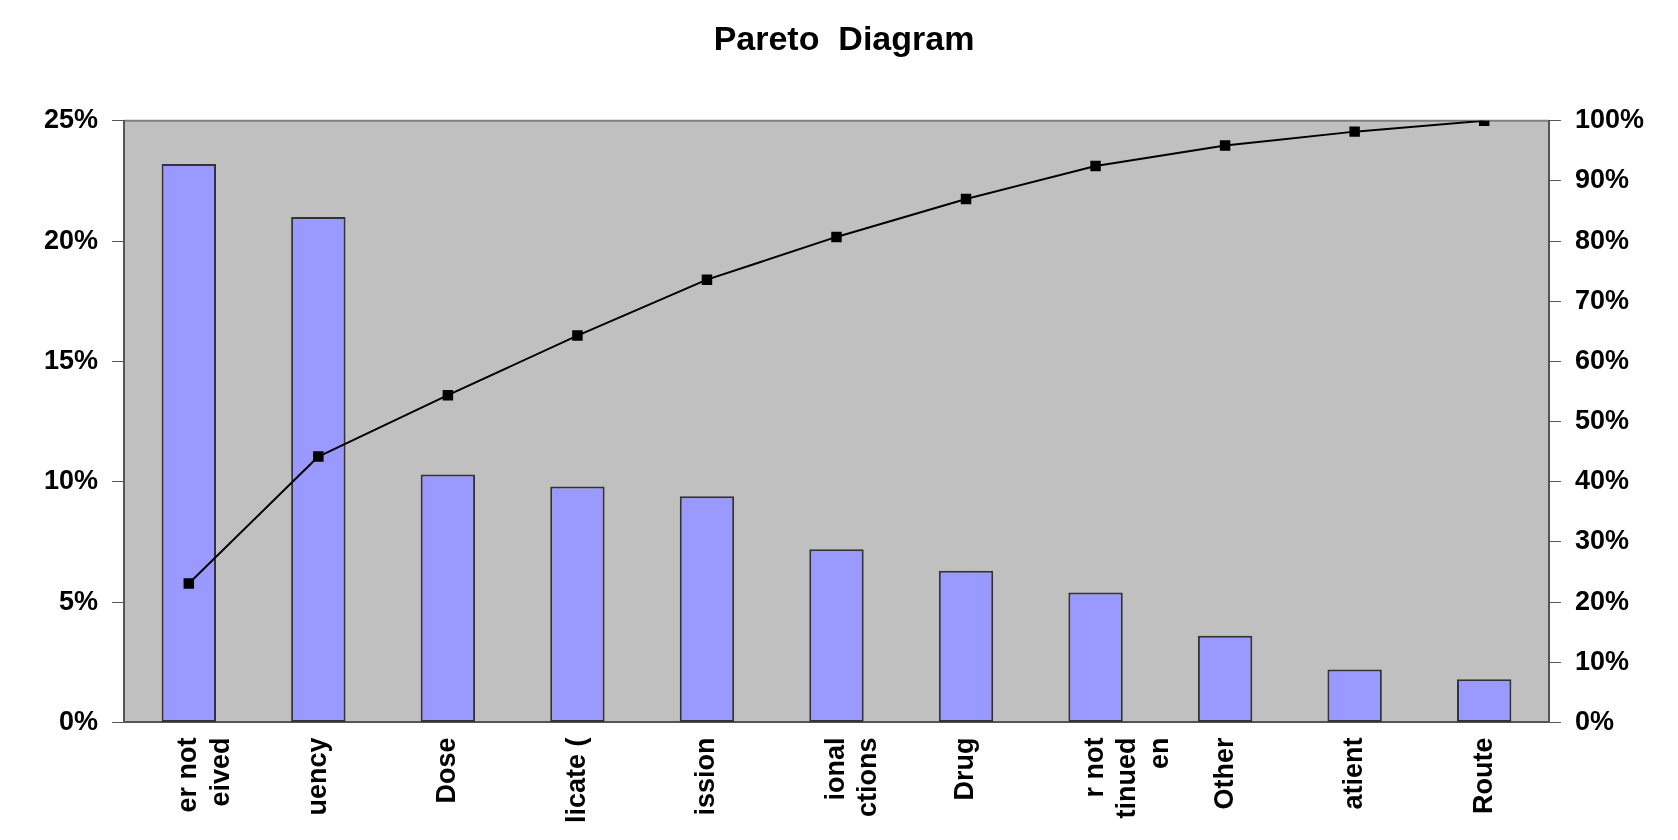 This screenshot has width=1678, height=840. Describe the element at coordinates (1126, 778) in the screenshot. I see `x-tick-label: r not tinued en` at that location.